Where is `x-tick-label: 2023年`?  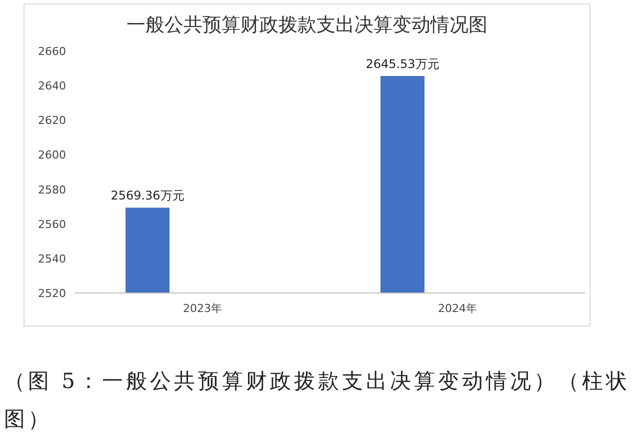 x-tick-label: 2023年 is located at coordinates (202, 308).